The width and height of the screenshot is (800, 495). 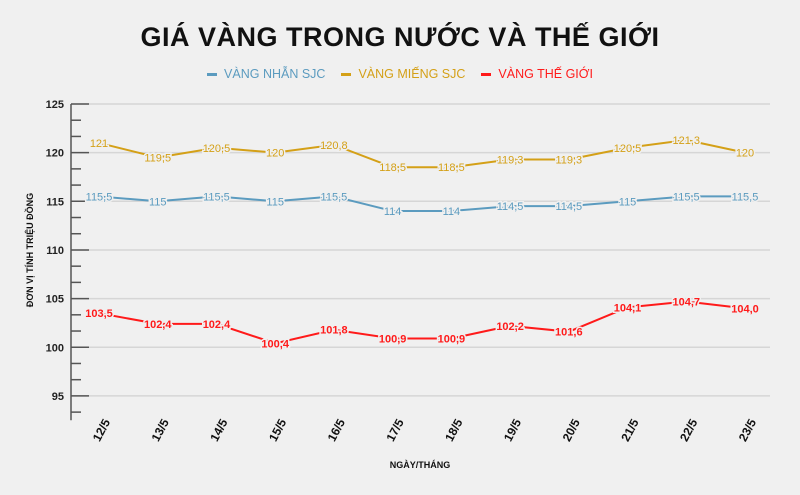 I want to click on legend-label: VÀNG MIẾNG SJC, so click(x=412, y=74).